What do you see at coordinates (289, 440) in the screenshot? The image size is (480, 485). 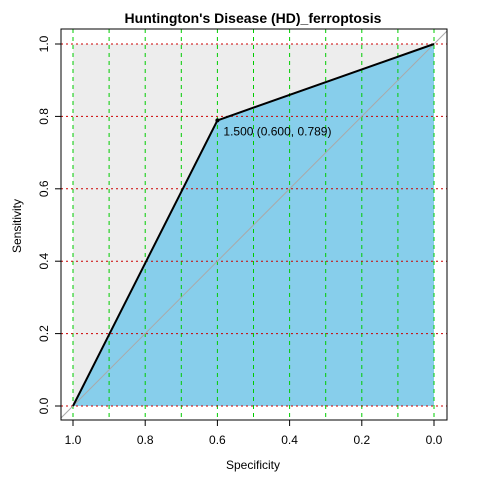 I see `x-tick-label: 0.4` at bounding box center [289, 440].